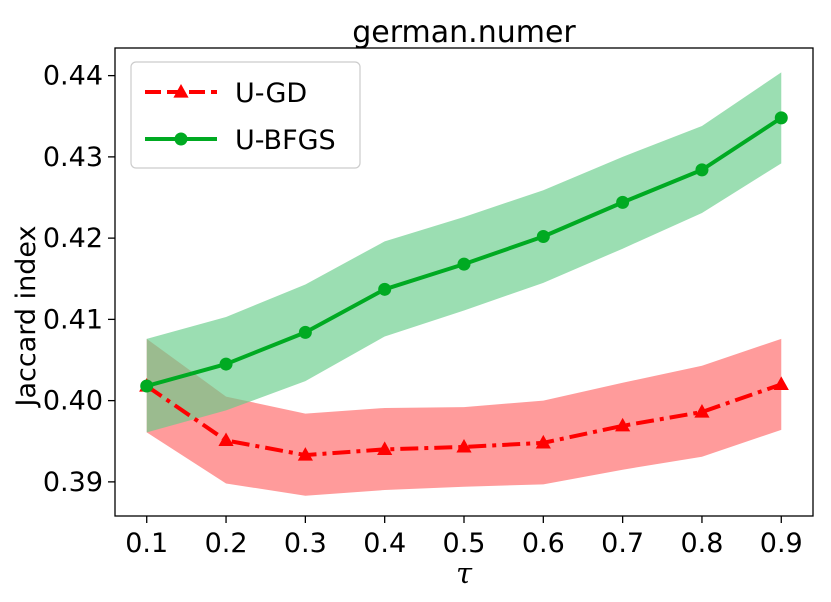  Describe the element at coordinates (285, 140) in the screenshot. I see `legend-label-u-bfgs: U-BFGS` at that location.